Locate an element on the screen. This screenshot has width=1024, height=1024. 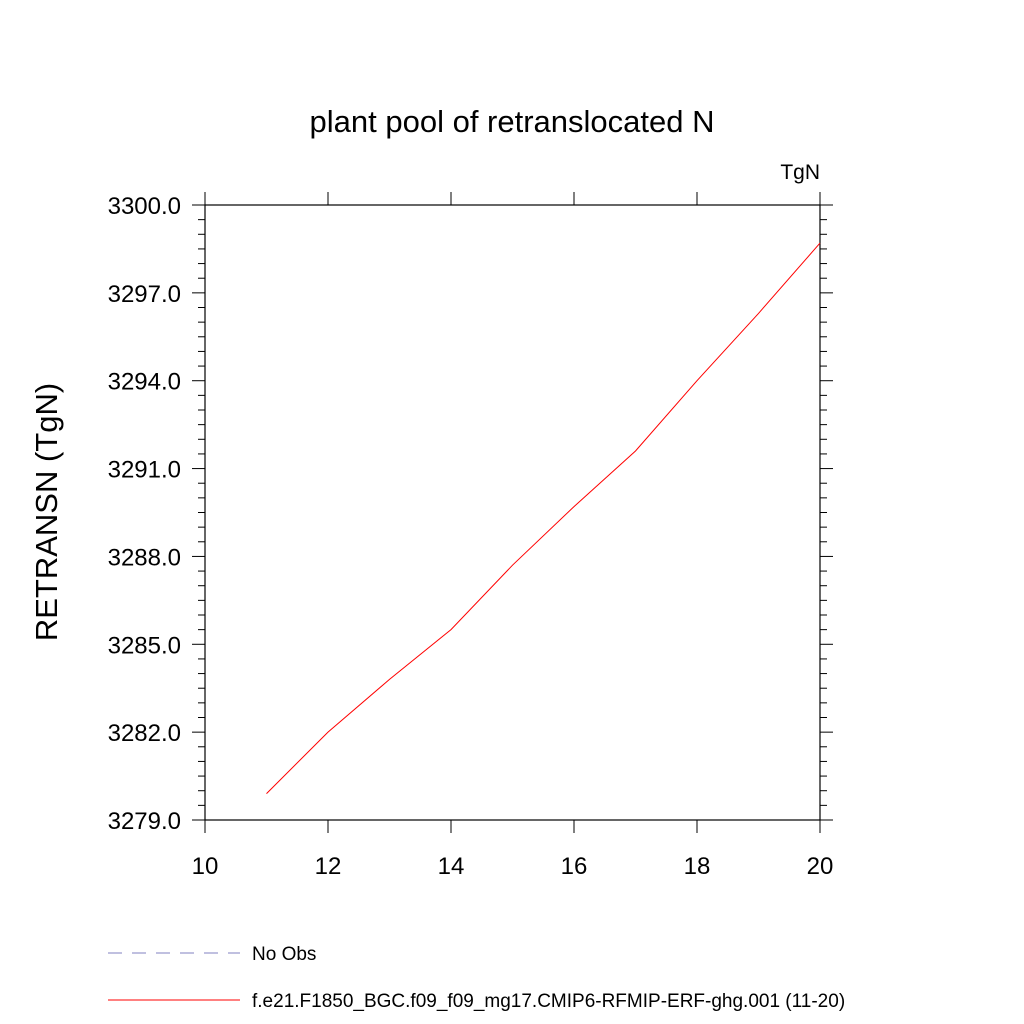
y-tick-label: 3297.0 is located at coordinates (144, 294).